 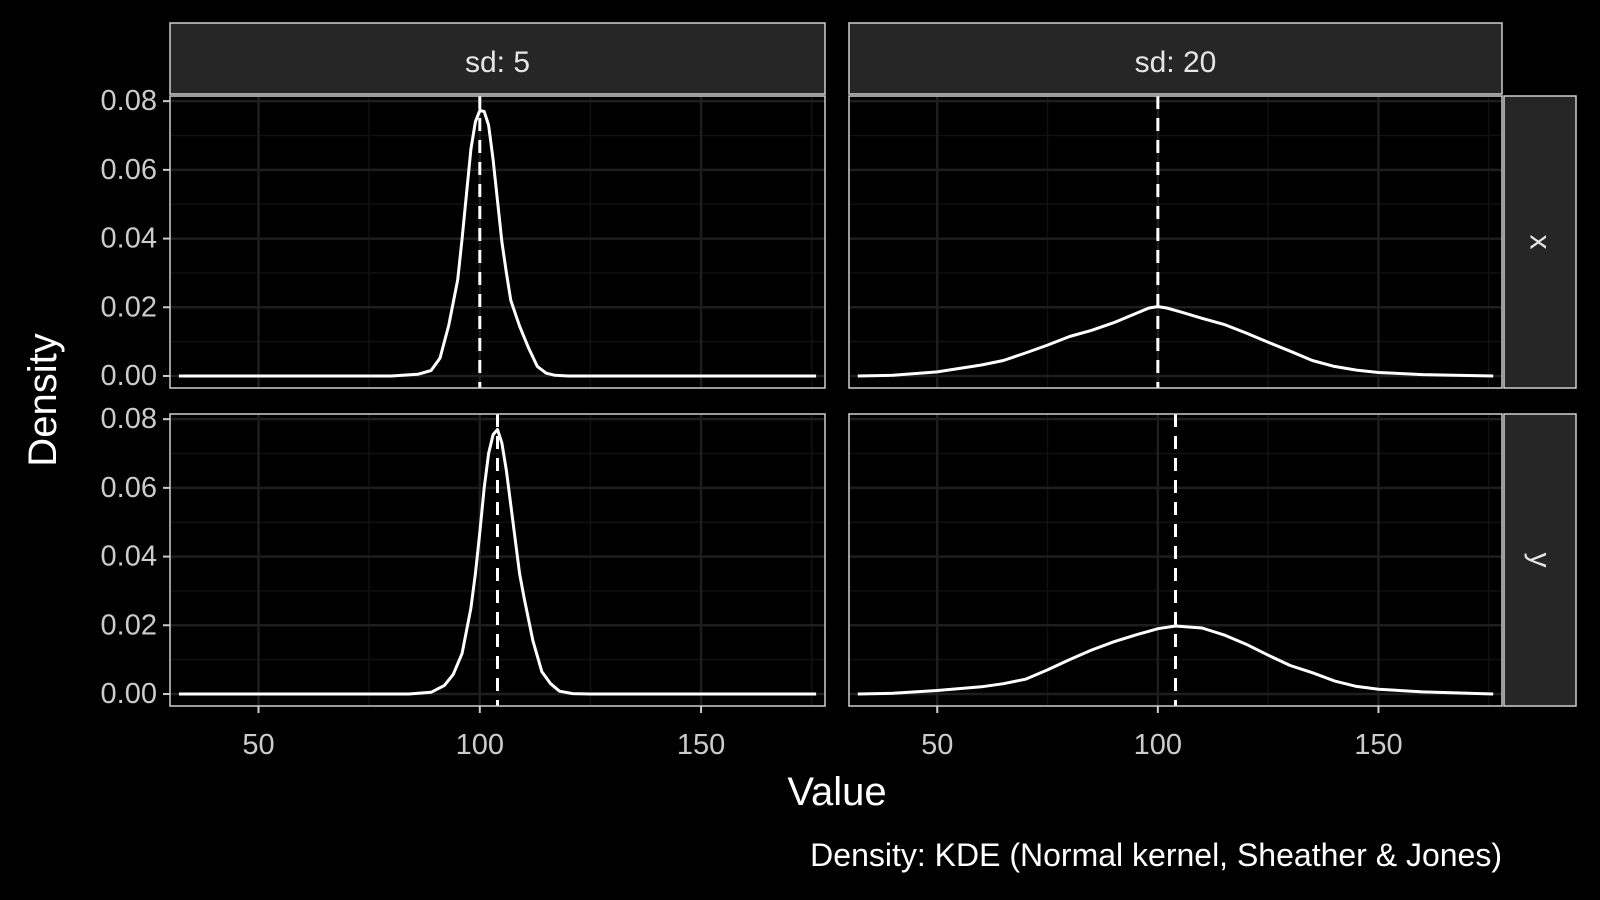 I want to click on y-axis-title: Density, so click(x=43, y=399).